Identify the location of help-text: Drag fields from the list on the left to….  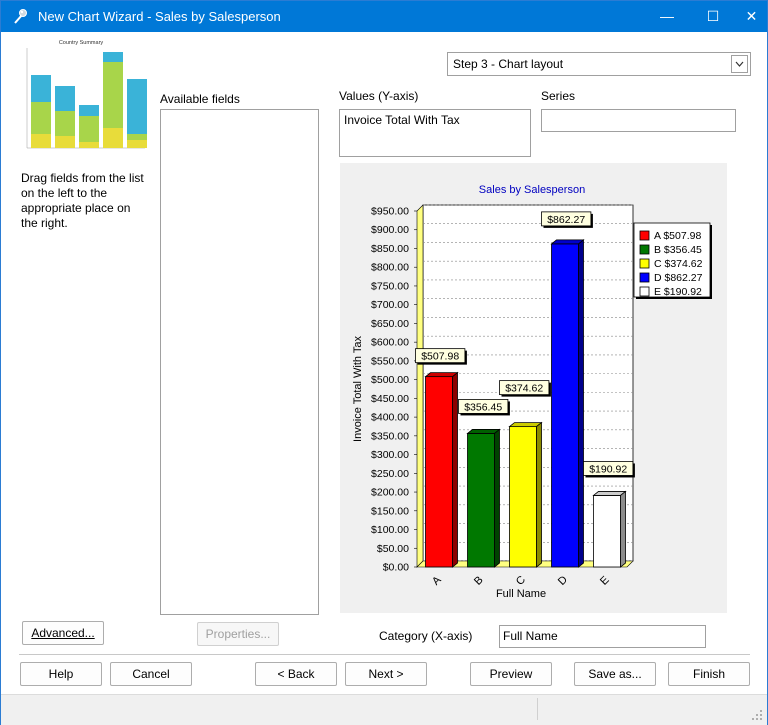
(82, 200).